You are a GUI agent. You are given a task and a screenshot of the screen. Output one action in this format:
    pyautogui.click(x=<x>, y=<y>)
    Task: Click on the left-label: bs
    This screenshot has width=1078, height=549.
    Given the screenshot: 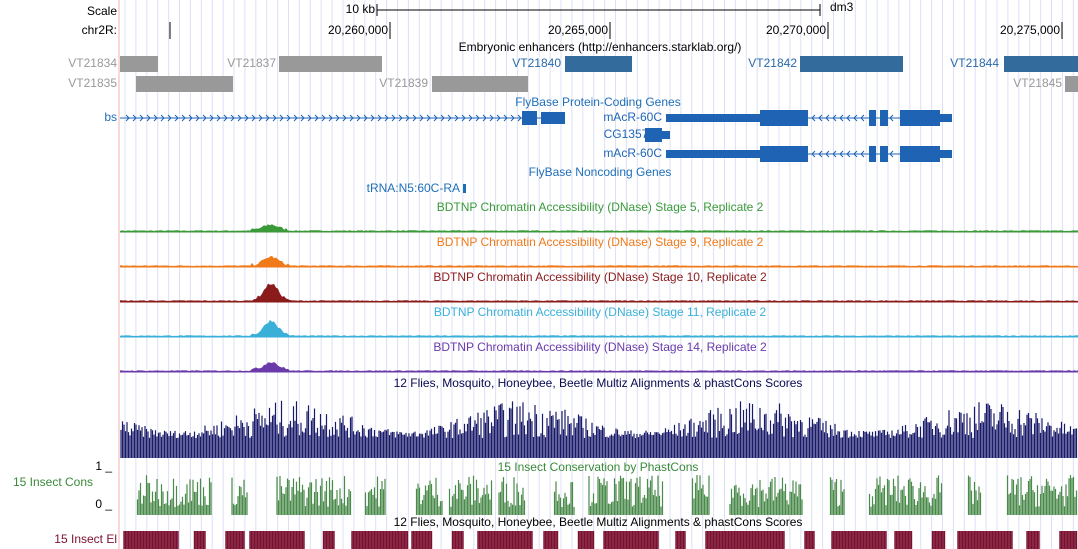 What is the action you would take?
    pyautogui.click(x=110, y=117)
    